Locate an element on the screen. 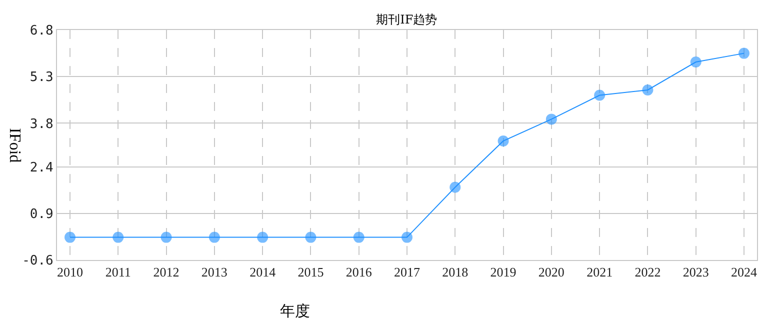 The height and width of the screenshot is (330, 782). x-tick-label: 2017 is located at coordinates (407, 272).